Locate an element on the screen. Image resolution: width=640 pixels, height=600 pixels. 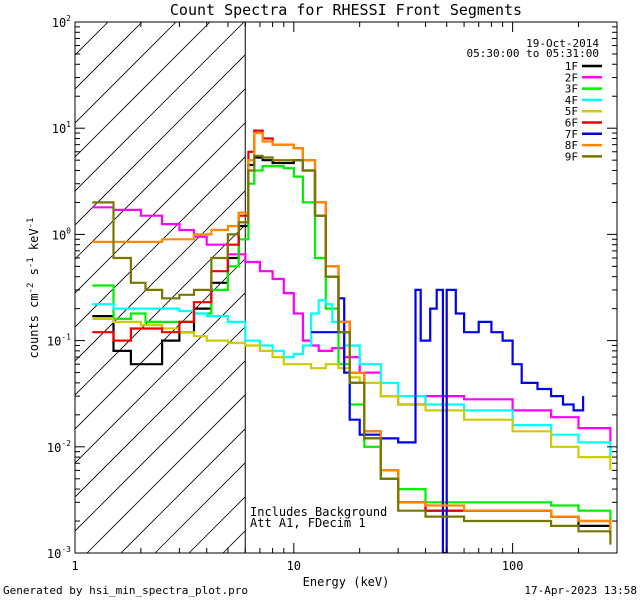
y-tick-label: 10² is located at coordinates (61, 22).